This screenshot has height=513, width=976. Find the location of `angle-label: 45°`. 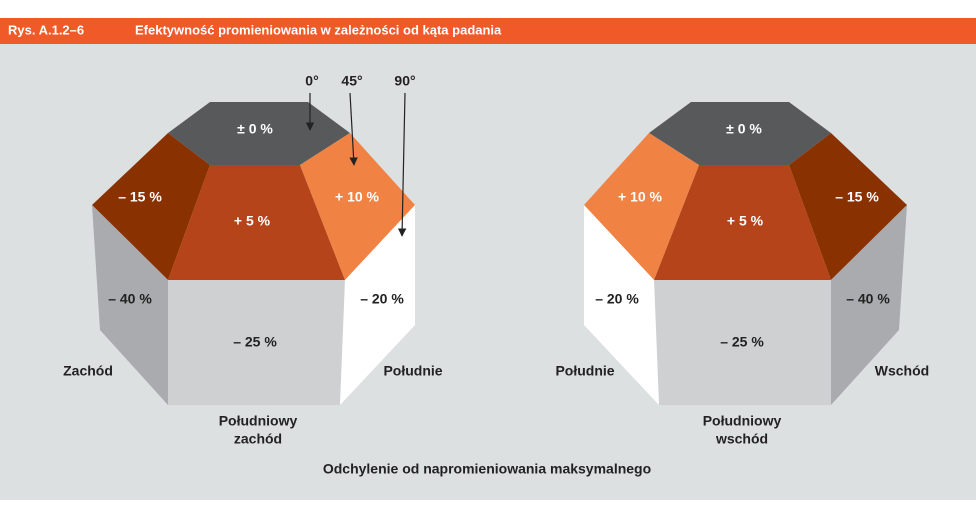

angle-label: 45° is located at coordinates (351, 81).